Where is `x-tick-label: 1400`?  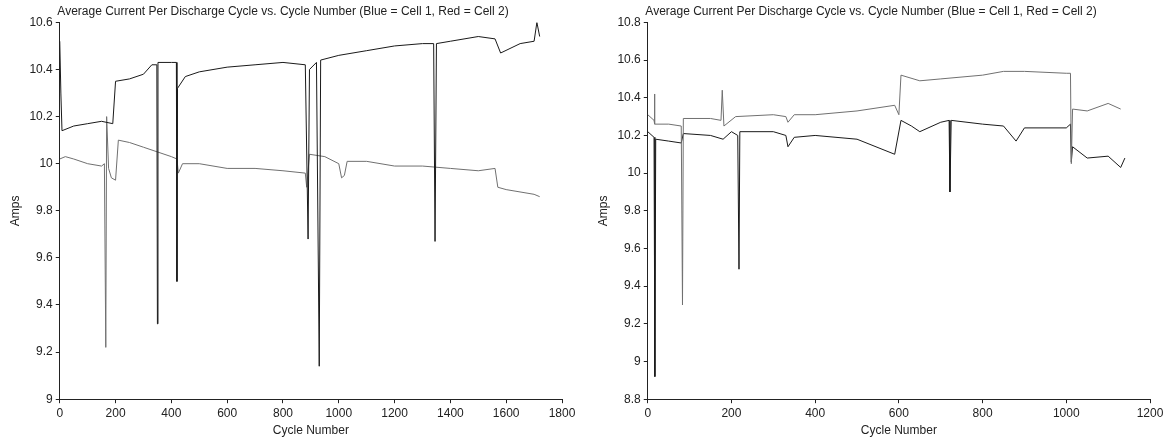
x-tick-label: 1400 is located at coordinates (451, 412).